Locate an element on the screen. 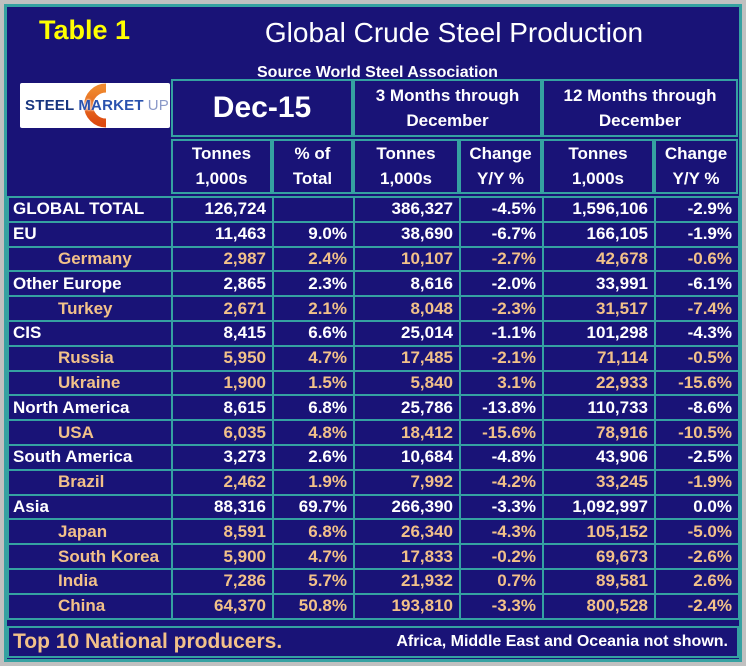 The width and height of the screenshot is (746, 666). cell-12m-tonnes: 31,517 is located at coordinates (599, 308).